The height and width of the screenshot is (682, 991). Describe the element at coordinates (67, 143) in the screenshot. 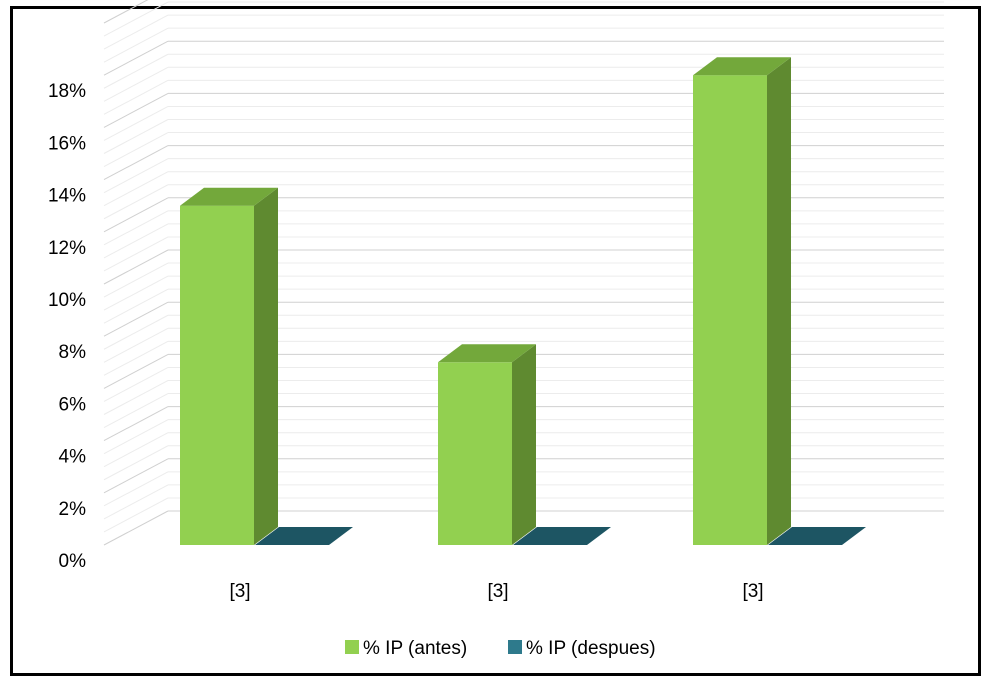

I see `y-tick-label: 16%` at that location.